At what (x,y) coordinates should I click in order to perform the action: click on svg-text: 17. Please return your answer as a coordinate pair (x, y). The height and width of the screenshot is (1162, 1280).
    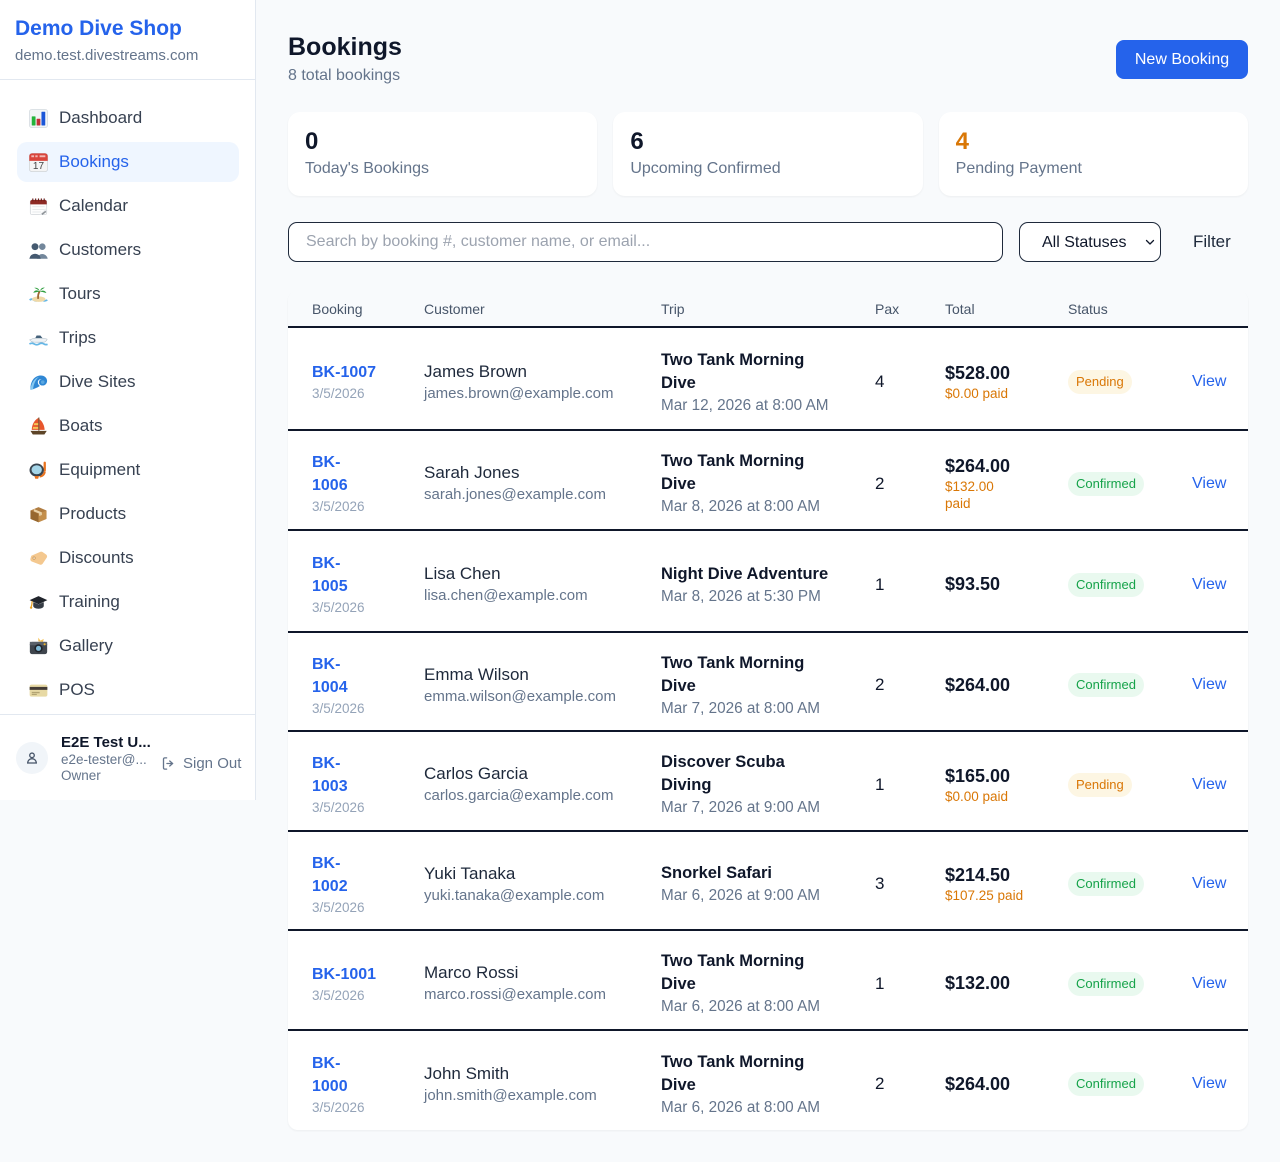
    Looking at the image, I should click on (39, 166).